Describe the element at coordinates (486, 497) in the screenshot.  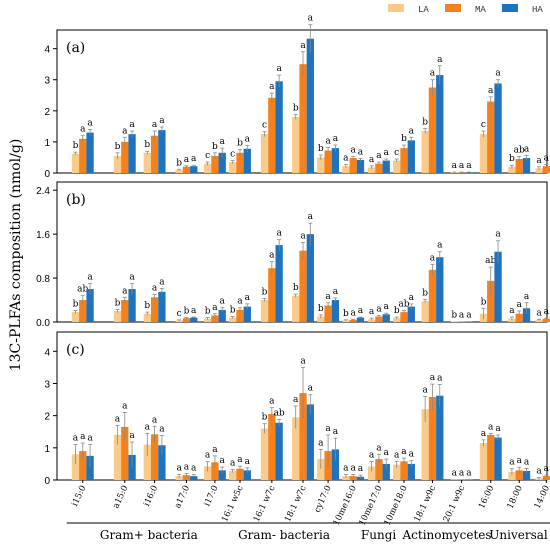
I see `x-tick-label: 16:00` at that location.